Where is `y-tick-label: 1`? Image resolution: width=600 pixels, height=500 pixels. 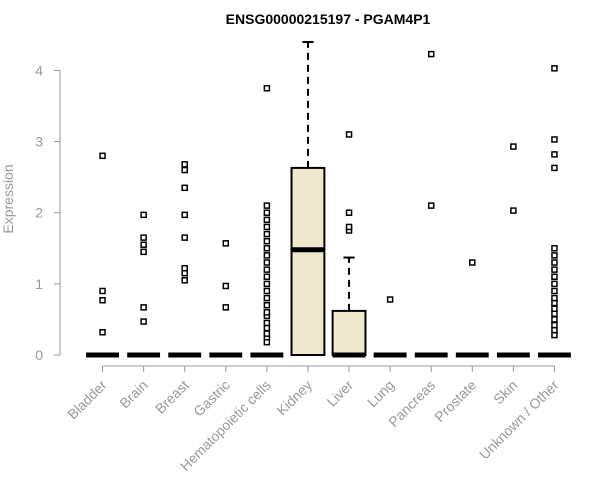
y-tick-label: 1 is located at coordinates (39, 284).